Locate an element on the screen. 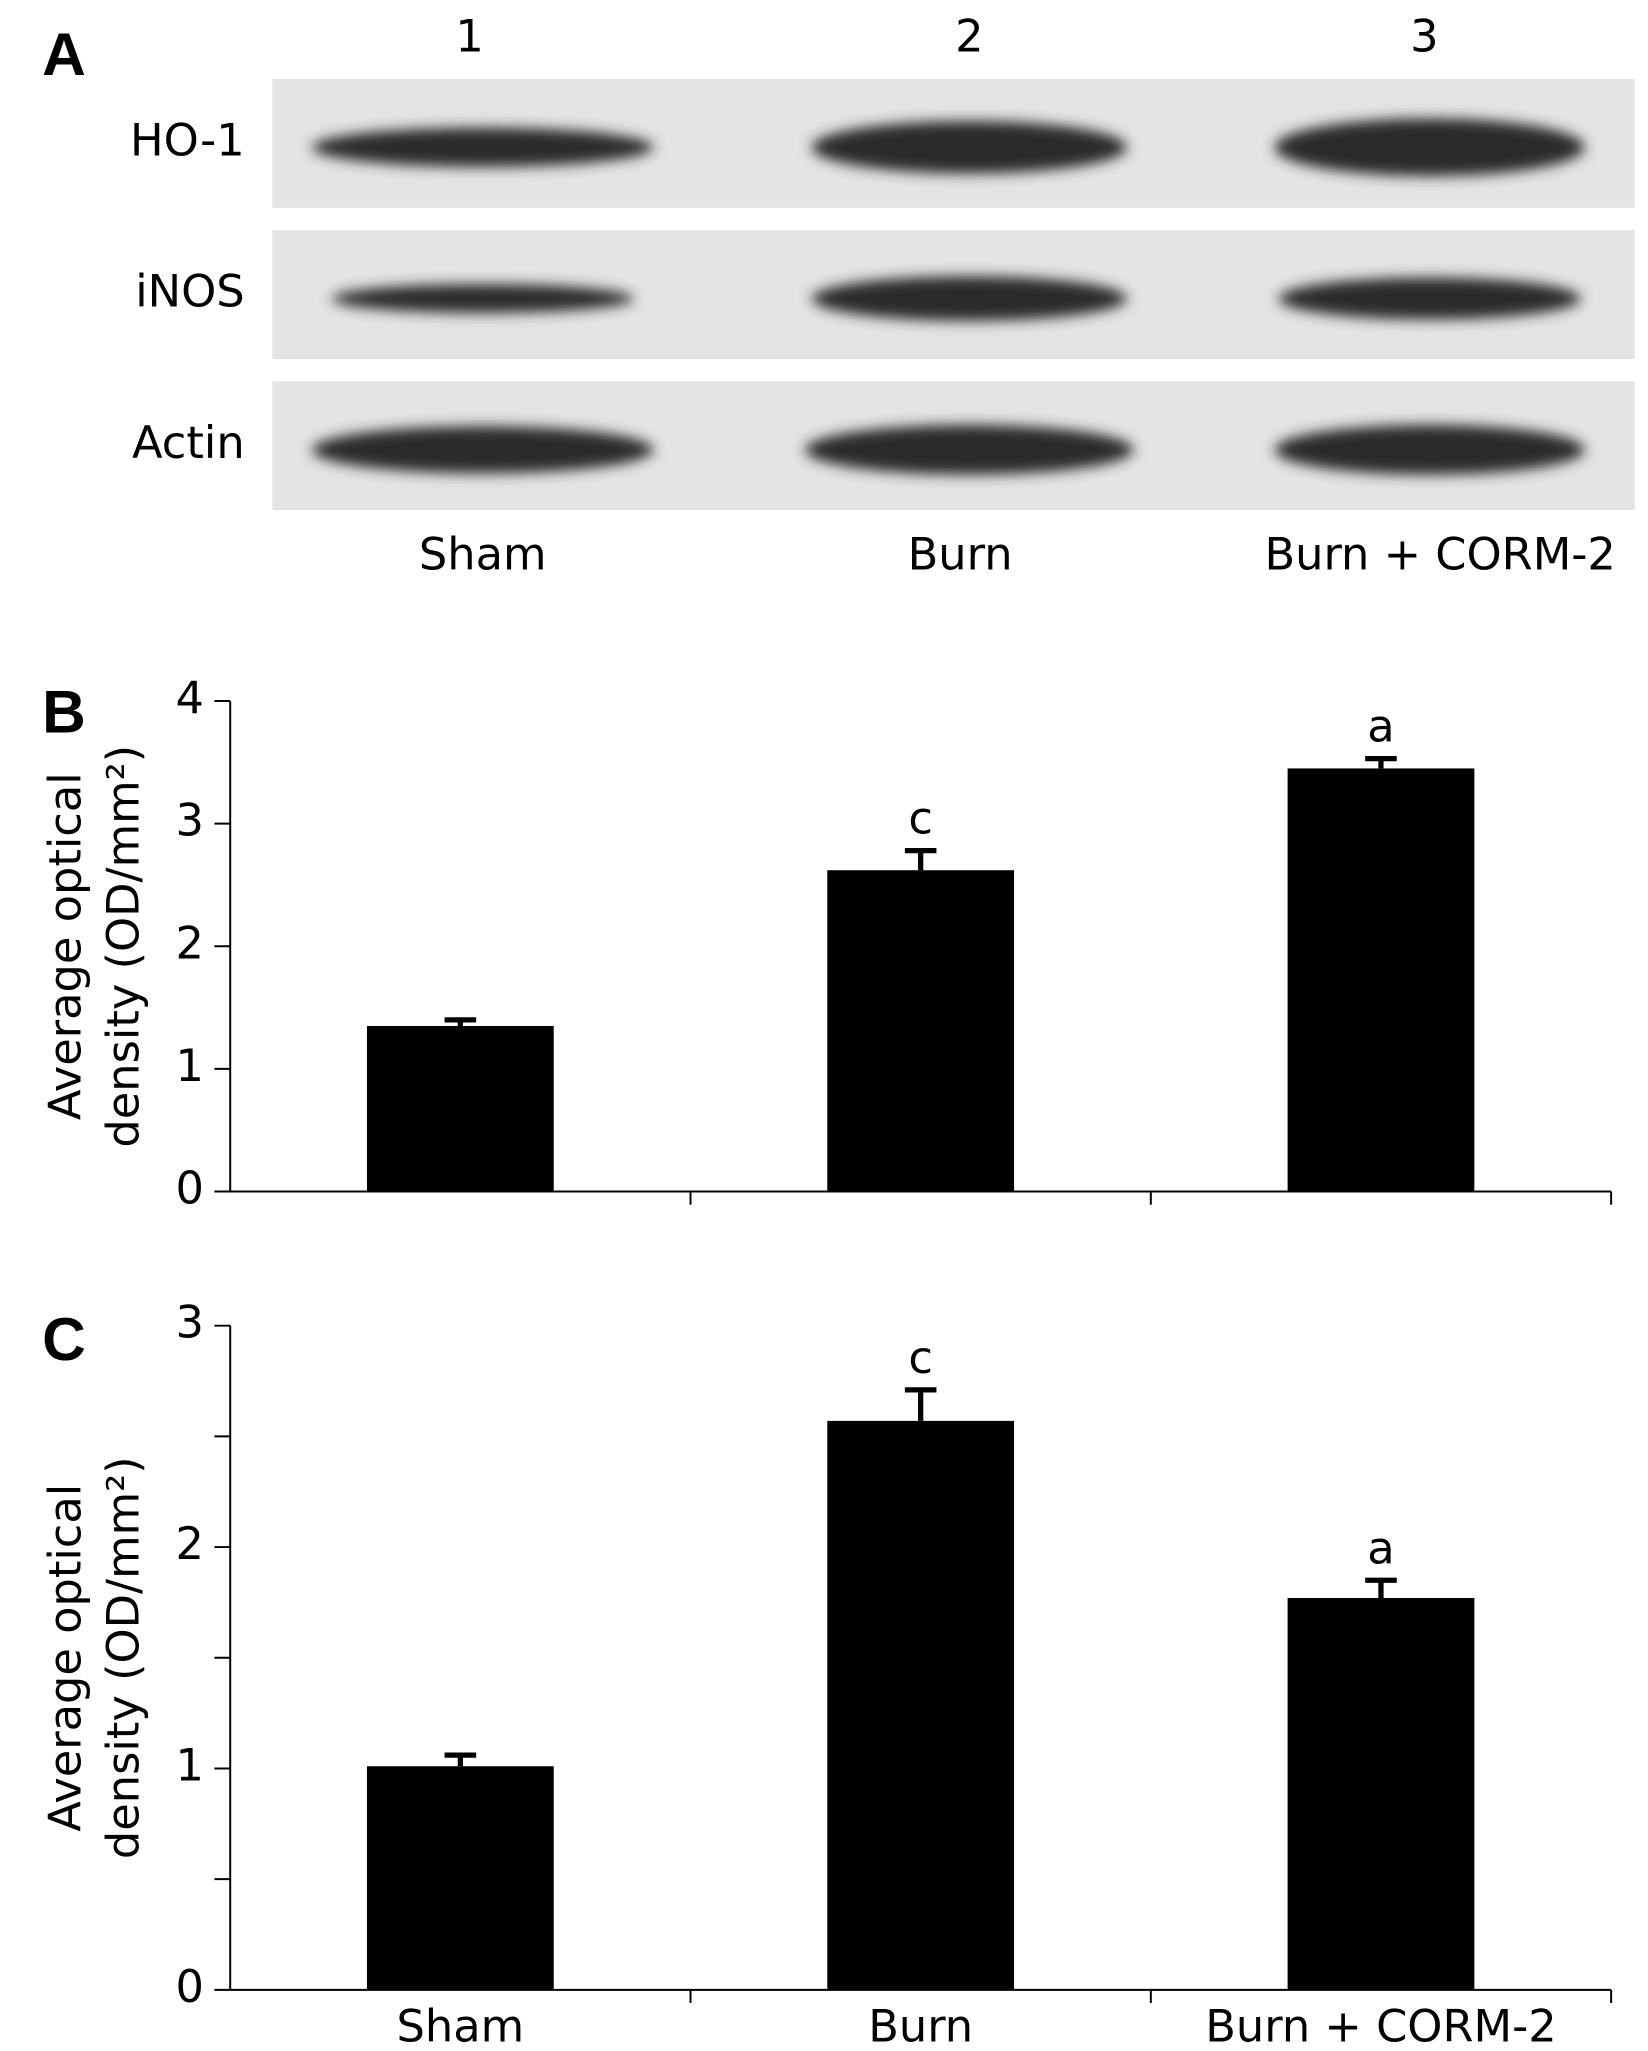 The height and width of the screenshot is (2051, 1648). panel-label: A is located at coordinates (64, 54).